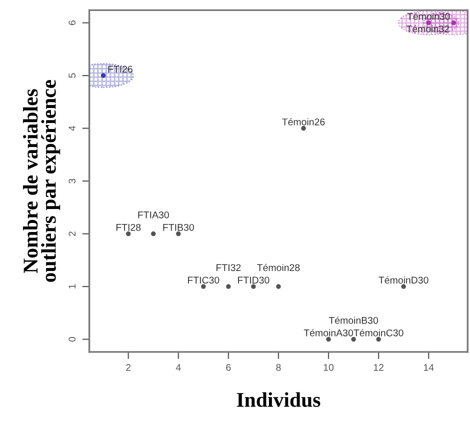  I want to click on y-tick-label: 0, so click(72, 339).